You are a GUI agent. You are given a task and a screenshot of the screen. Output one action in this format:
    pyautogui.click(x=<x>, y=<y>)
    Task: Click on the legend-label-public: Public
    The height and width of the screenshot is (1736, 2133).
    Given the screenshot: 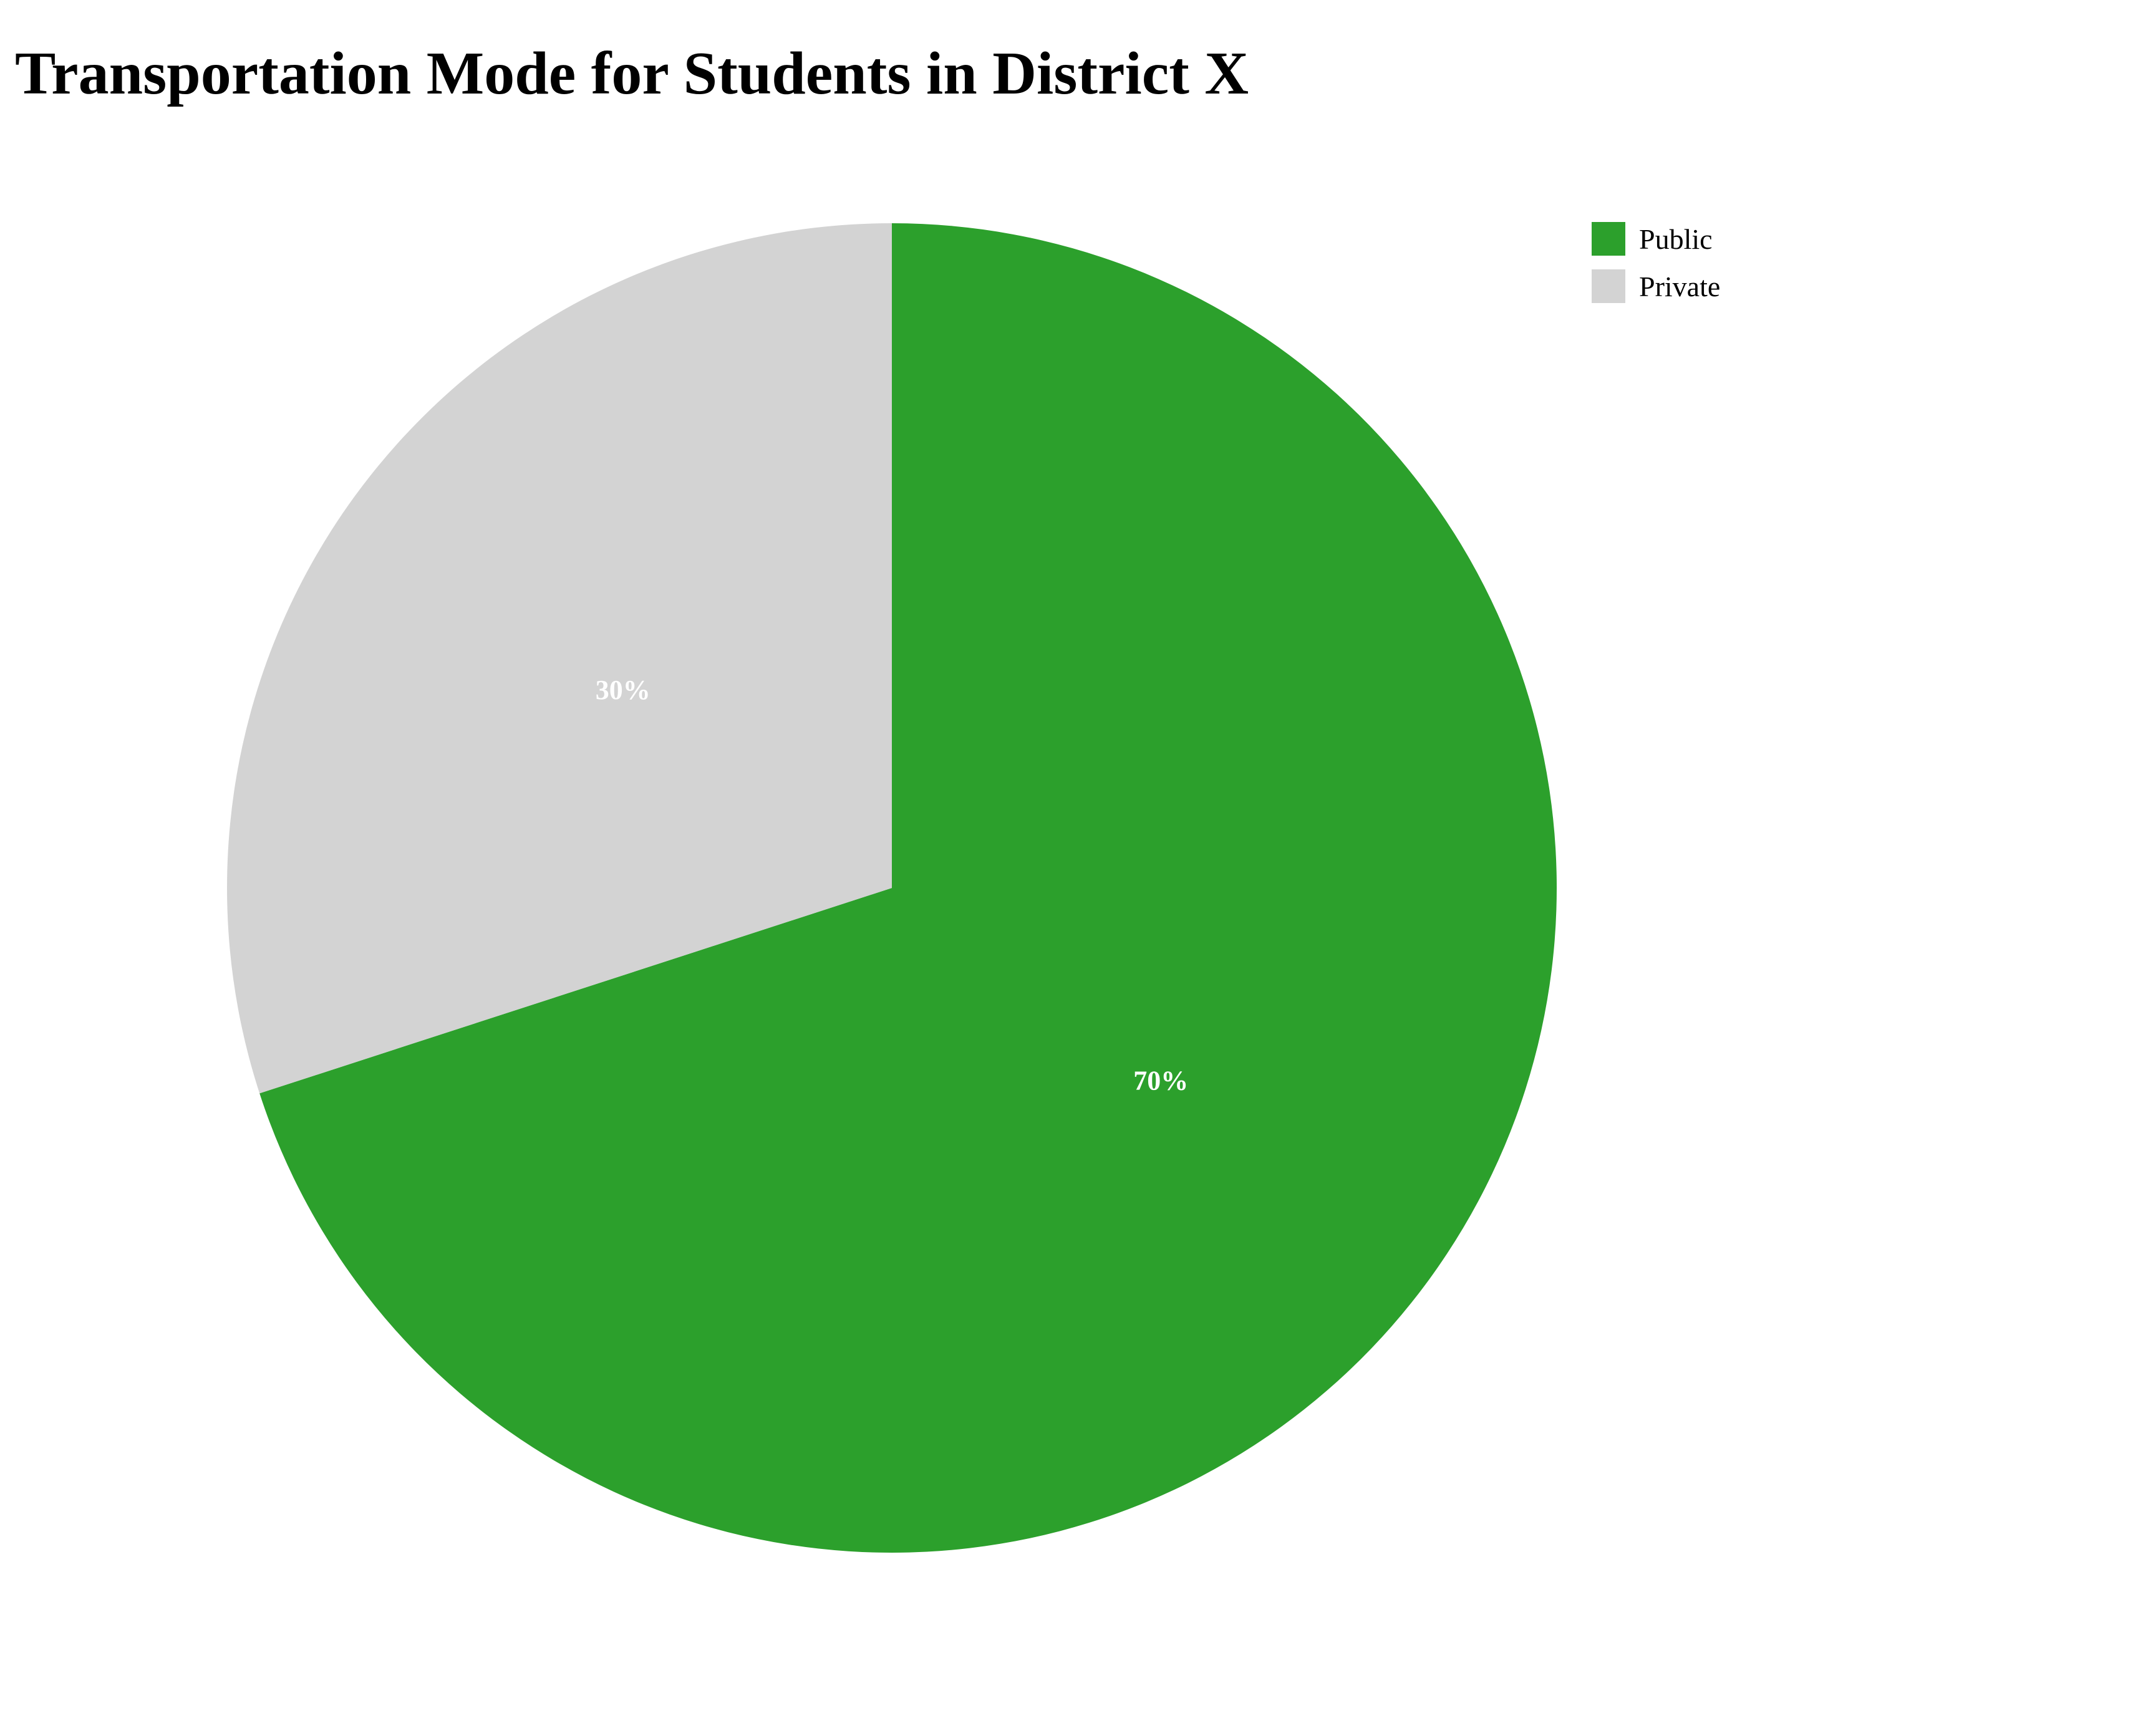 What is the action you would take?
    pyautogui.click(x=1676, y=239)
    